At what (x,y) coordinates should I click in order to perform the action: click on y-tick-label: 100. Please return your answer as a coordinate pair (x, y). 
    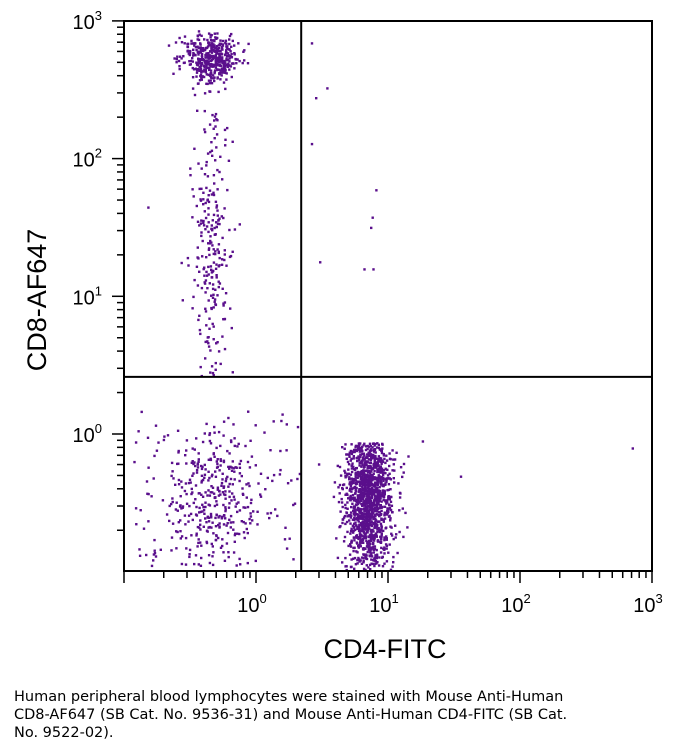
    Looking at the image, I should click on (87, 434).